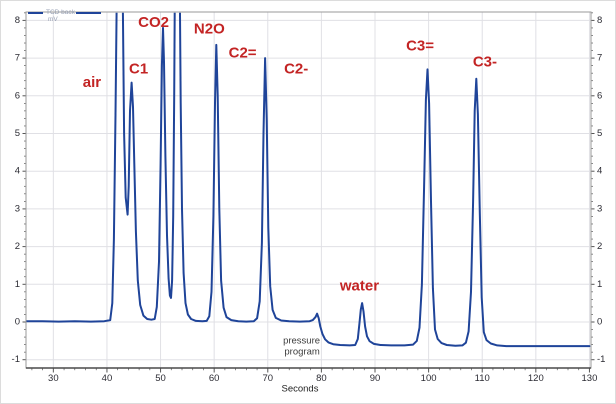  What do you see at coordinates (599, 133) in the screenshot?
I see `y-tick-label-right: 5` at bounding box center [599, 133].